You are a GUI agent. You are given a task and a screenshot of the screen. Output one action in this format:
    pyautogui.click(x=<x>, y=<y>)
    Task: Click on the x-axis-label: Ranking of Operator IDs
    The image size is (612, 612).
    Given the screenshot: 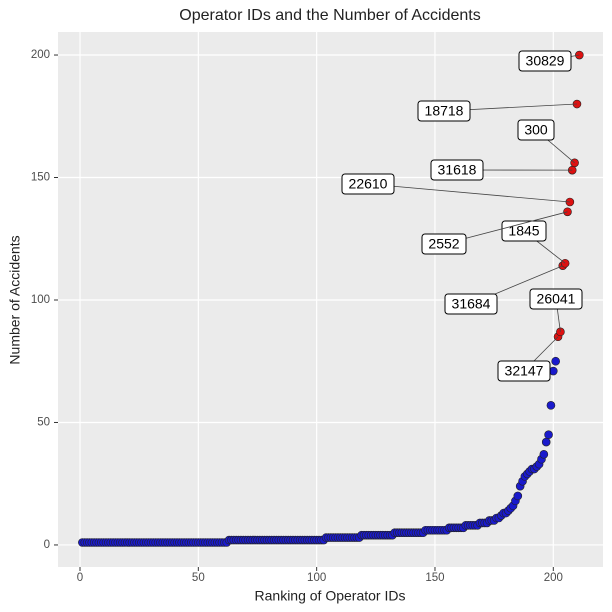 What is the action you would take?
    pyautogui.click(x=330, y=596)
    